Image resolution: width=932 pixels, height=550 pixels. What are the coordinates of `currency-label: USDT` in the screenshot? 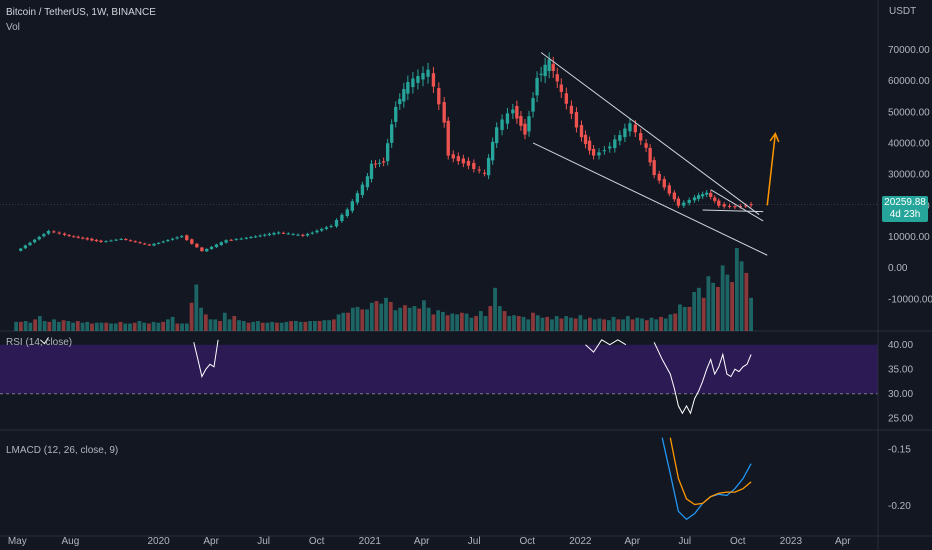 It's located at (903, 11).